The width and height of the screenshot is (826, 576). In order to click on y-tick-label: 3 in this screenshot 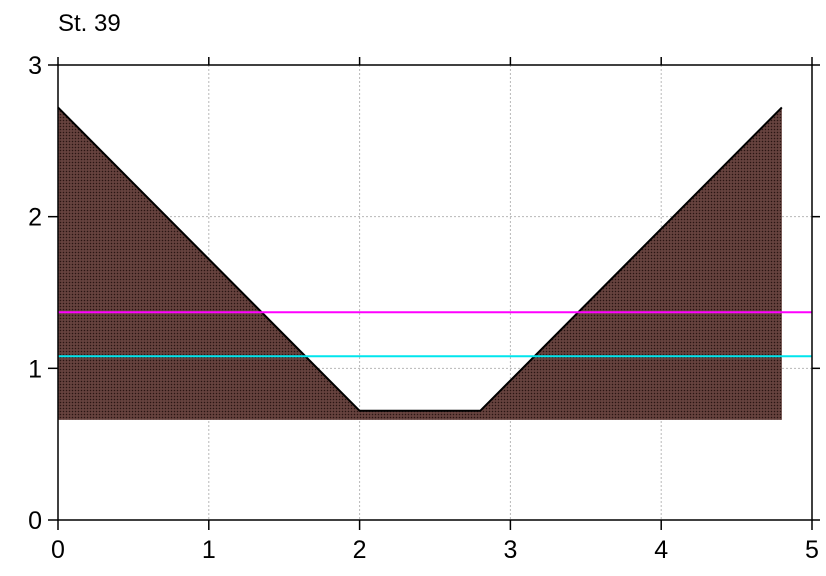, I will do `click(35, 66)`.